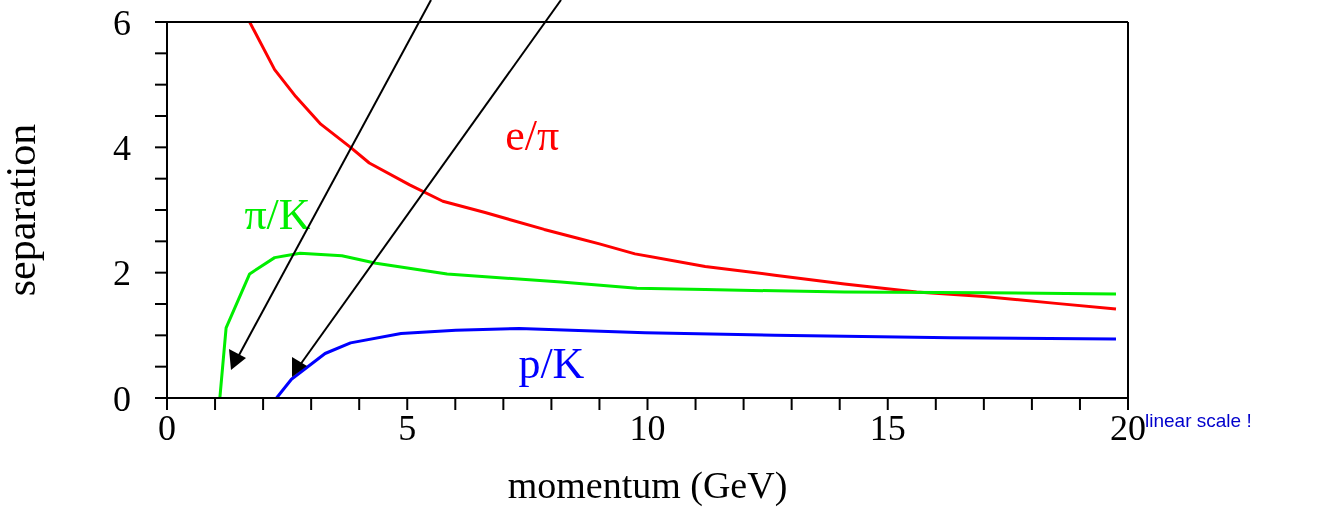  Describe the element at coordinates (167, 427) in the screenshot. I see `x-tick-label: 0` at that location.